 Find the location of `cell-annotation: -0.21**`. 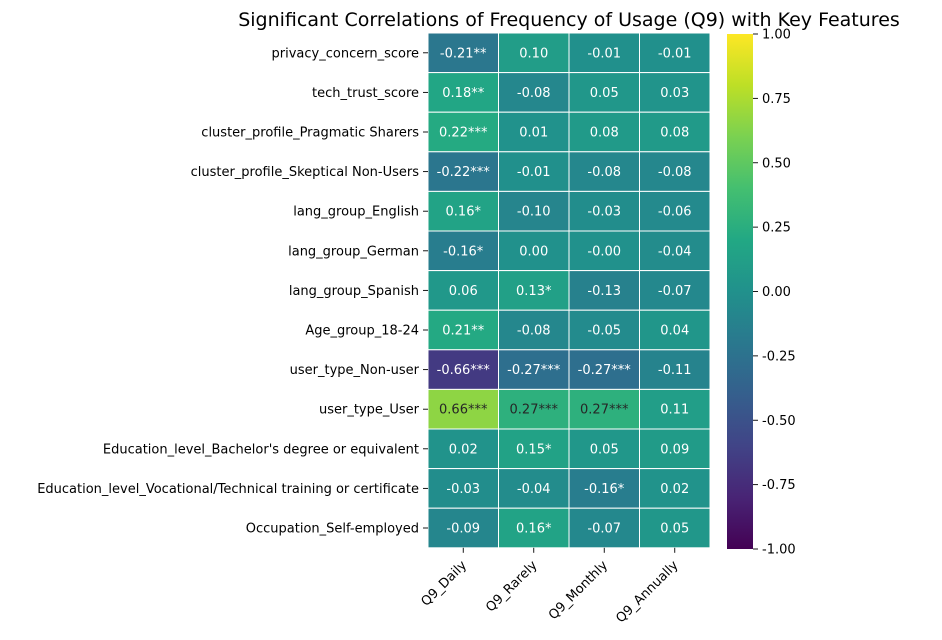

cell-annotation: -0.21** is located at coordinates (463, 53).